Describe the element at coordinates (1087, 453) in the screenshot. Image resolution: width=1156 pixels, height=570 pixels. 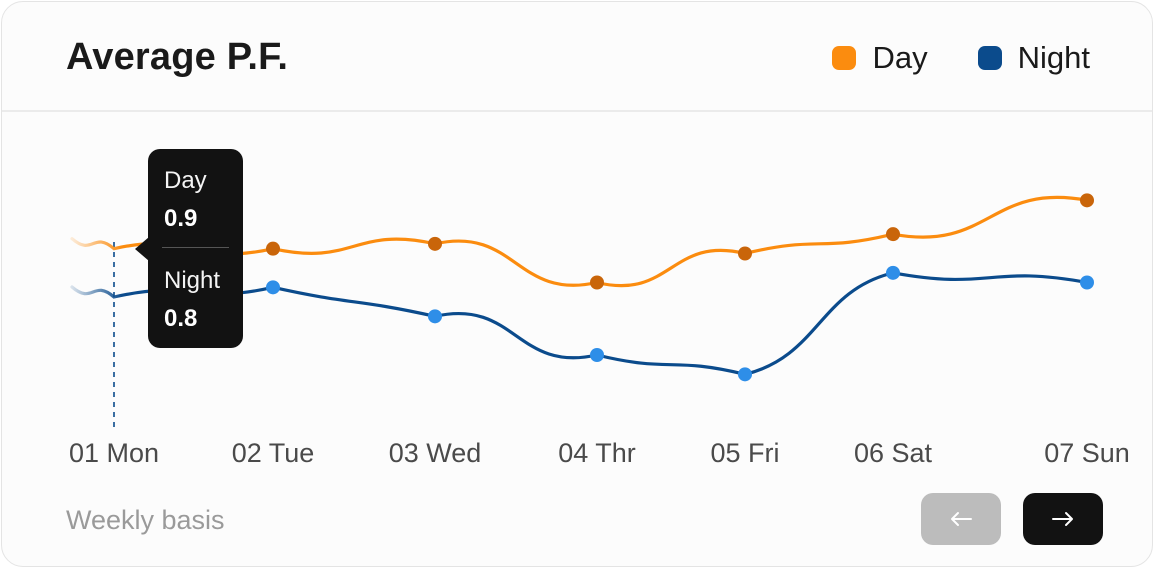
I see `x-tick-label: 07 Sun` at that location.